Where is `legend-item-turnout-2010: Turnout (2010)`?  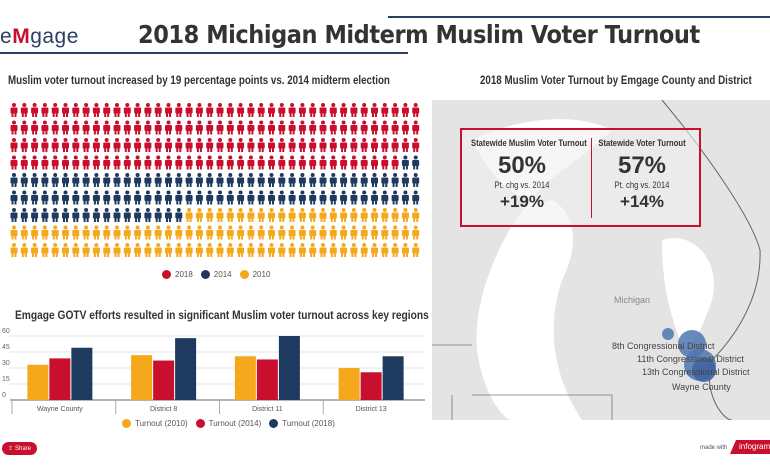
legend-item-turnout-2010: Turnout (2010) is located at coordinates (155, 424).